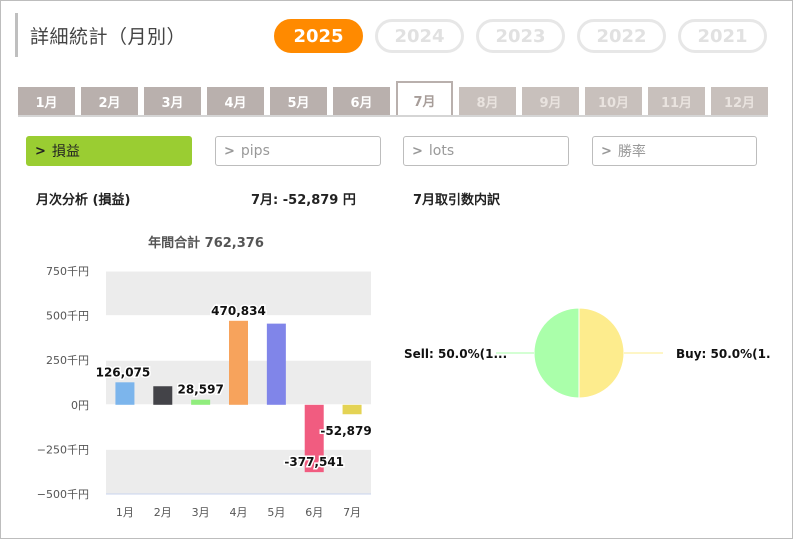  I want to click on bar-3月, so click(201, 402).